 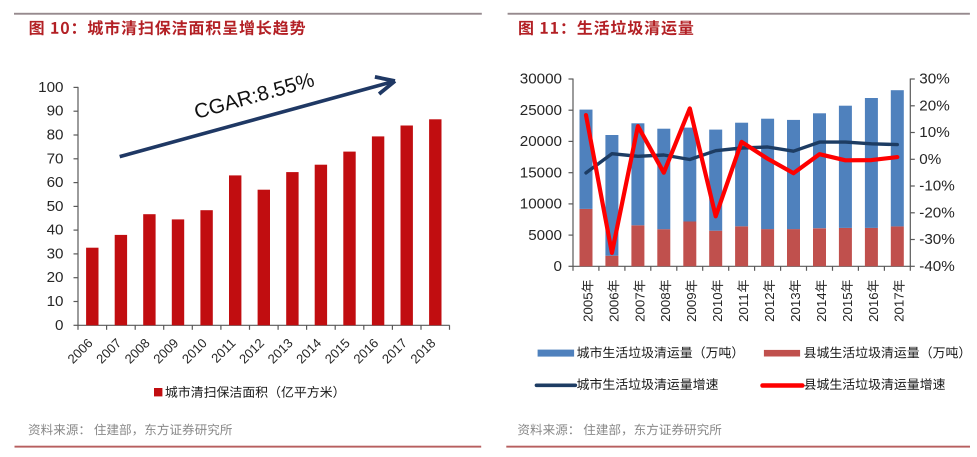 What do you see at coordinates (55, 111) in the screenshot?
I see `svg-text: 90` at bounding box center [55, 111].